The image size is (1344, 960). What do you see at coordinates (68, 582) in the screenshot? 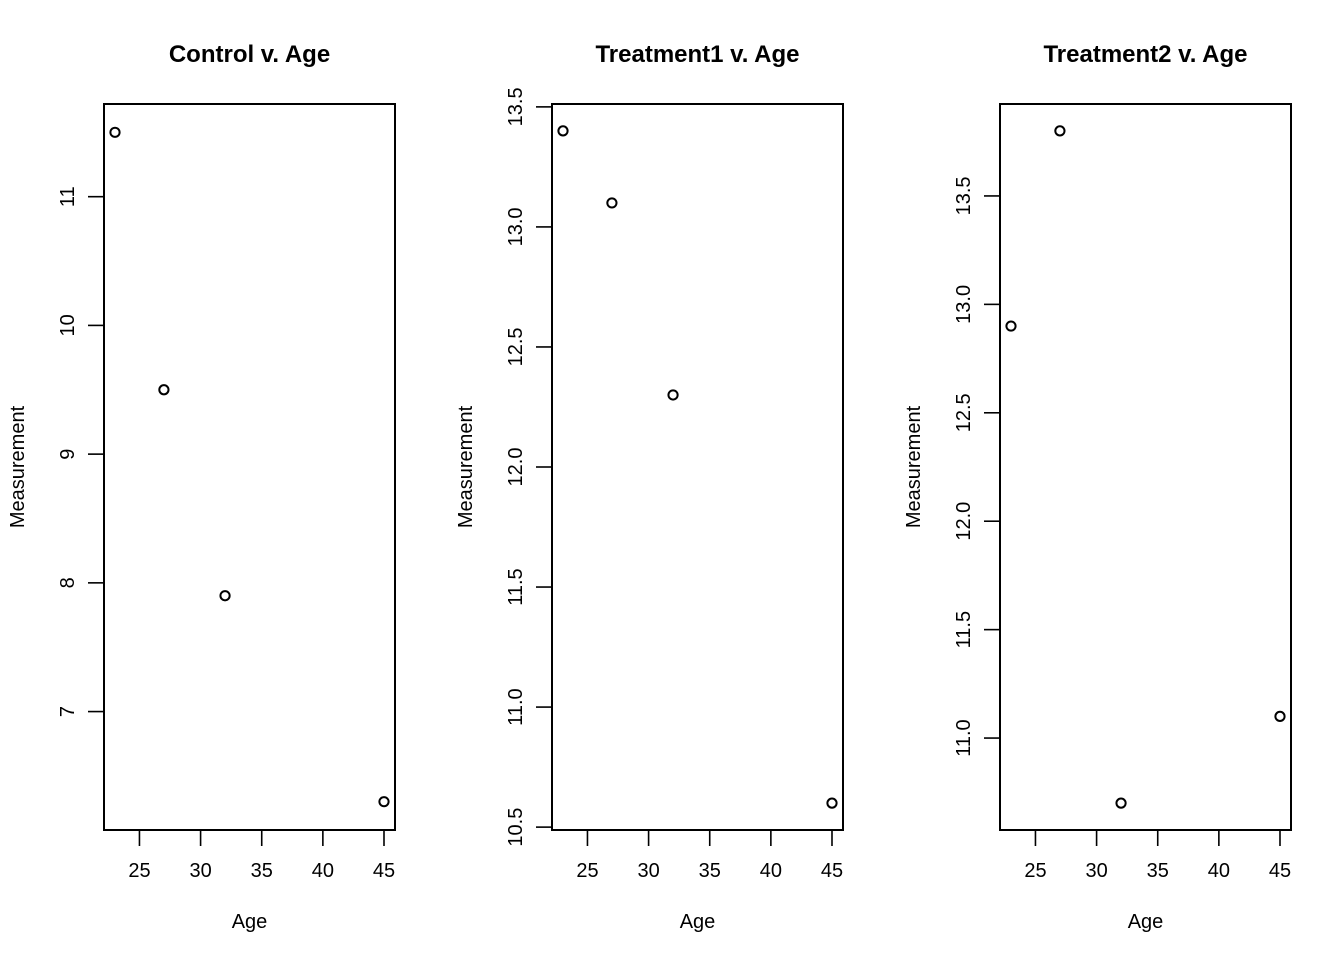
I see `y-tick-label: 8` at bounding box center [68, 582].